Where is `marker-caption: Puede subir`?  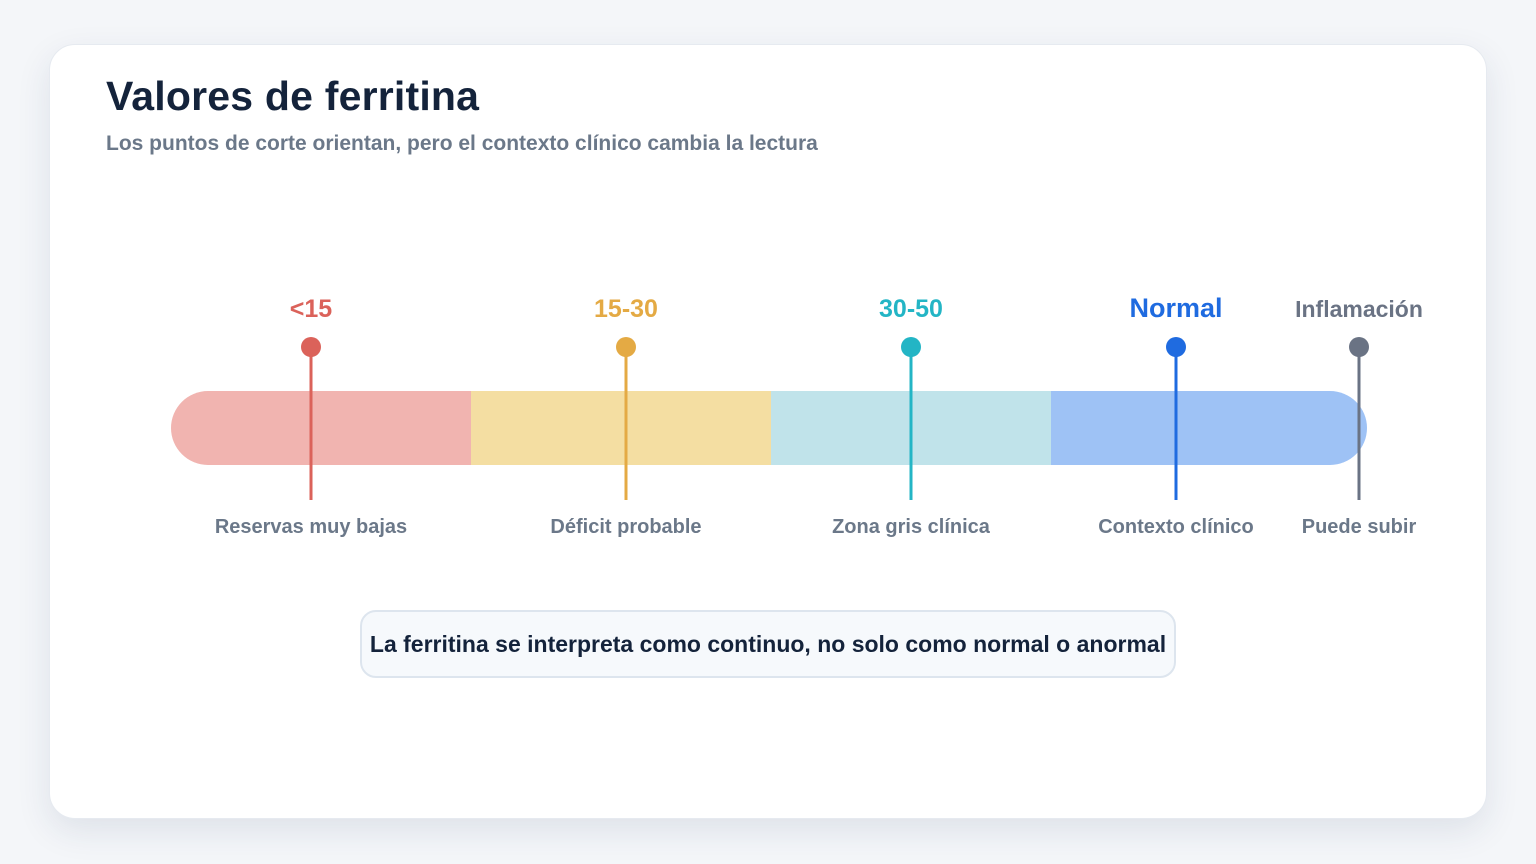 marker-caption: Puede subir is located at coordinates (1359, 527).